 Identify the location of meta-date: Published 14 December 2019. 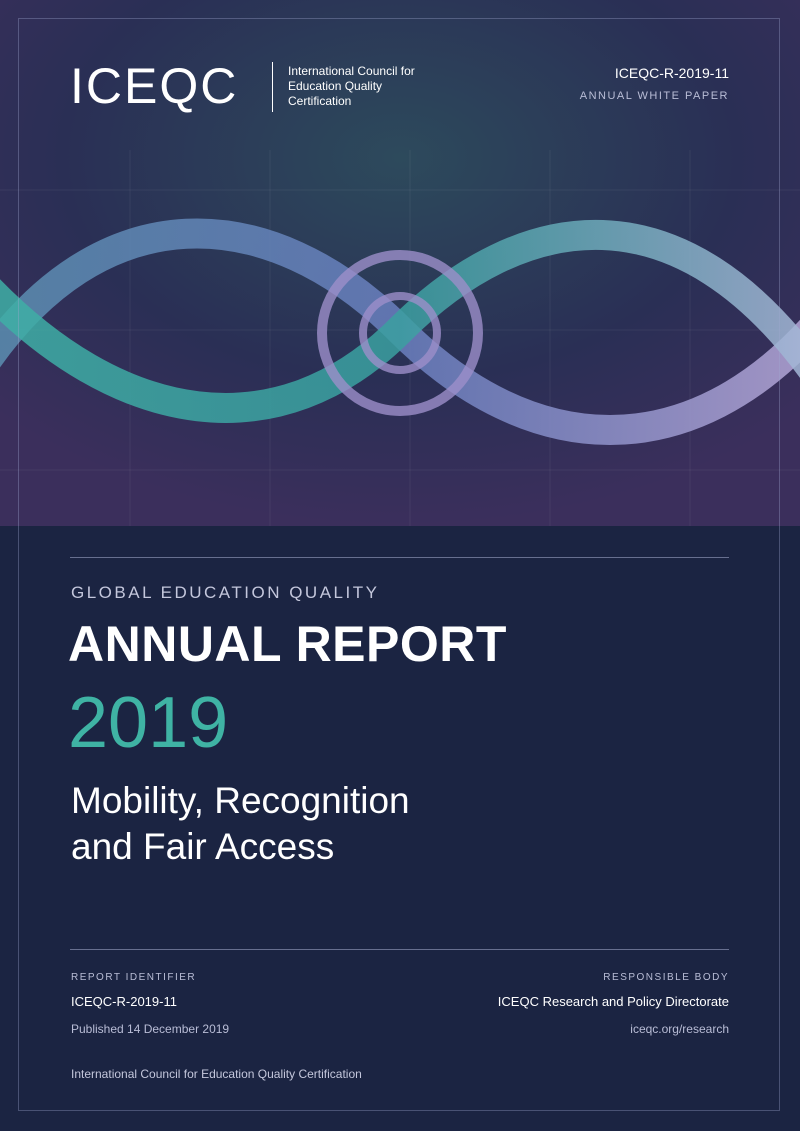
(150, 1029).